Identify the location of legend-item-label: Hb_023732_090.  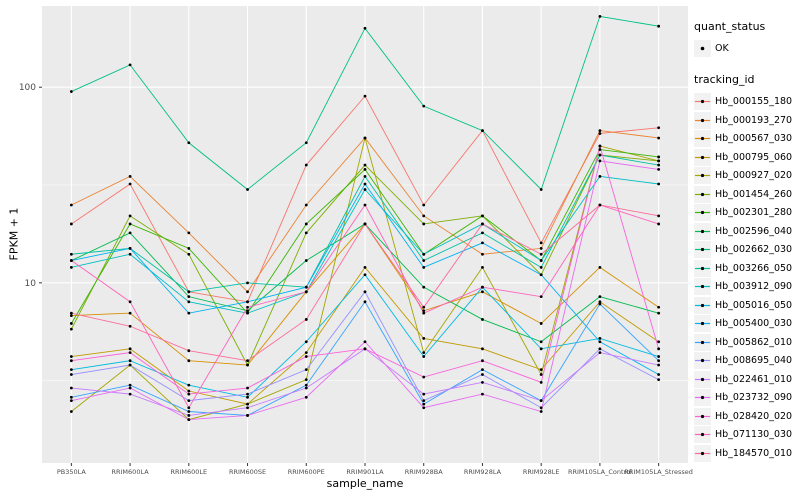
(754, 397).